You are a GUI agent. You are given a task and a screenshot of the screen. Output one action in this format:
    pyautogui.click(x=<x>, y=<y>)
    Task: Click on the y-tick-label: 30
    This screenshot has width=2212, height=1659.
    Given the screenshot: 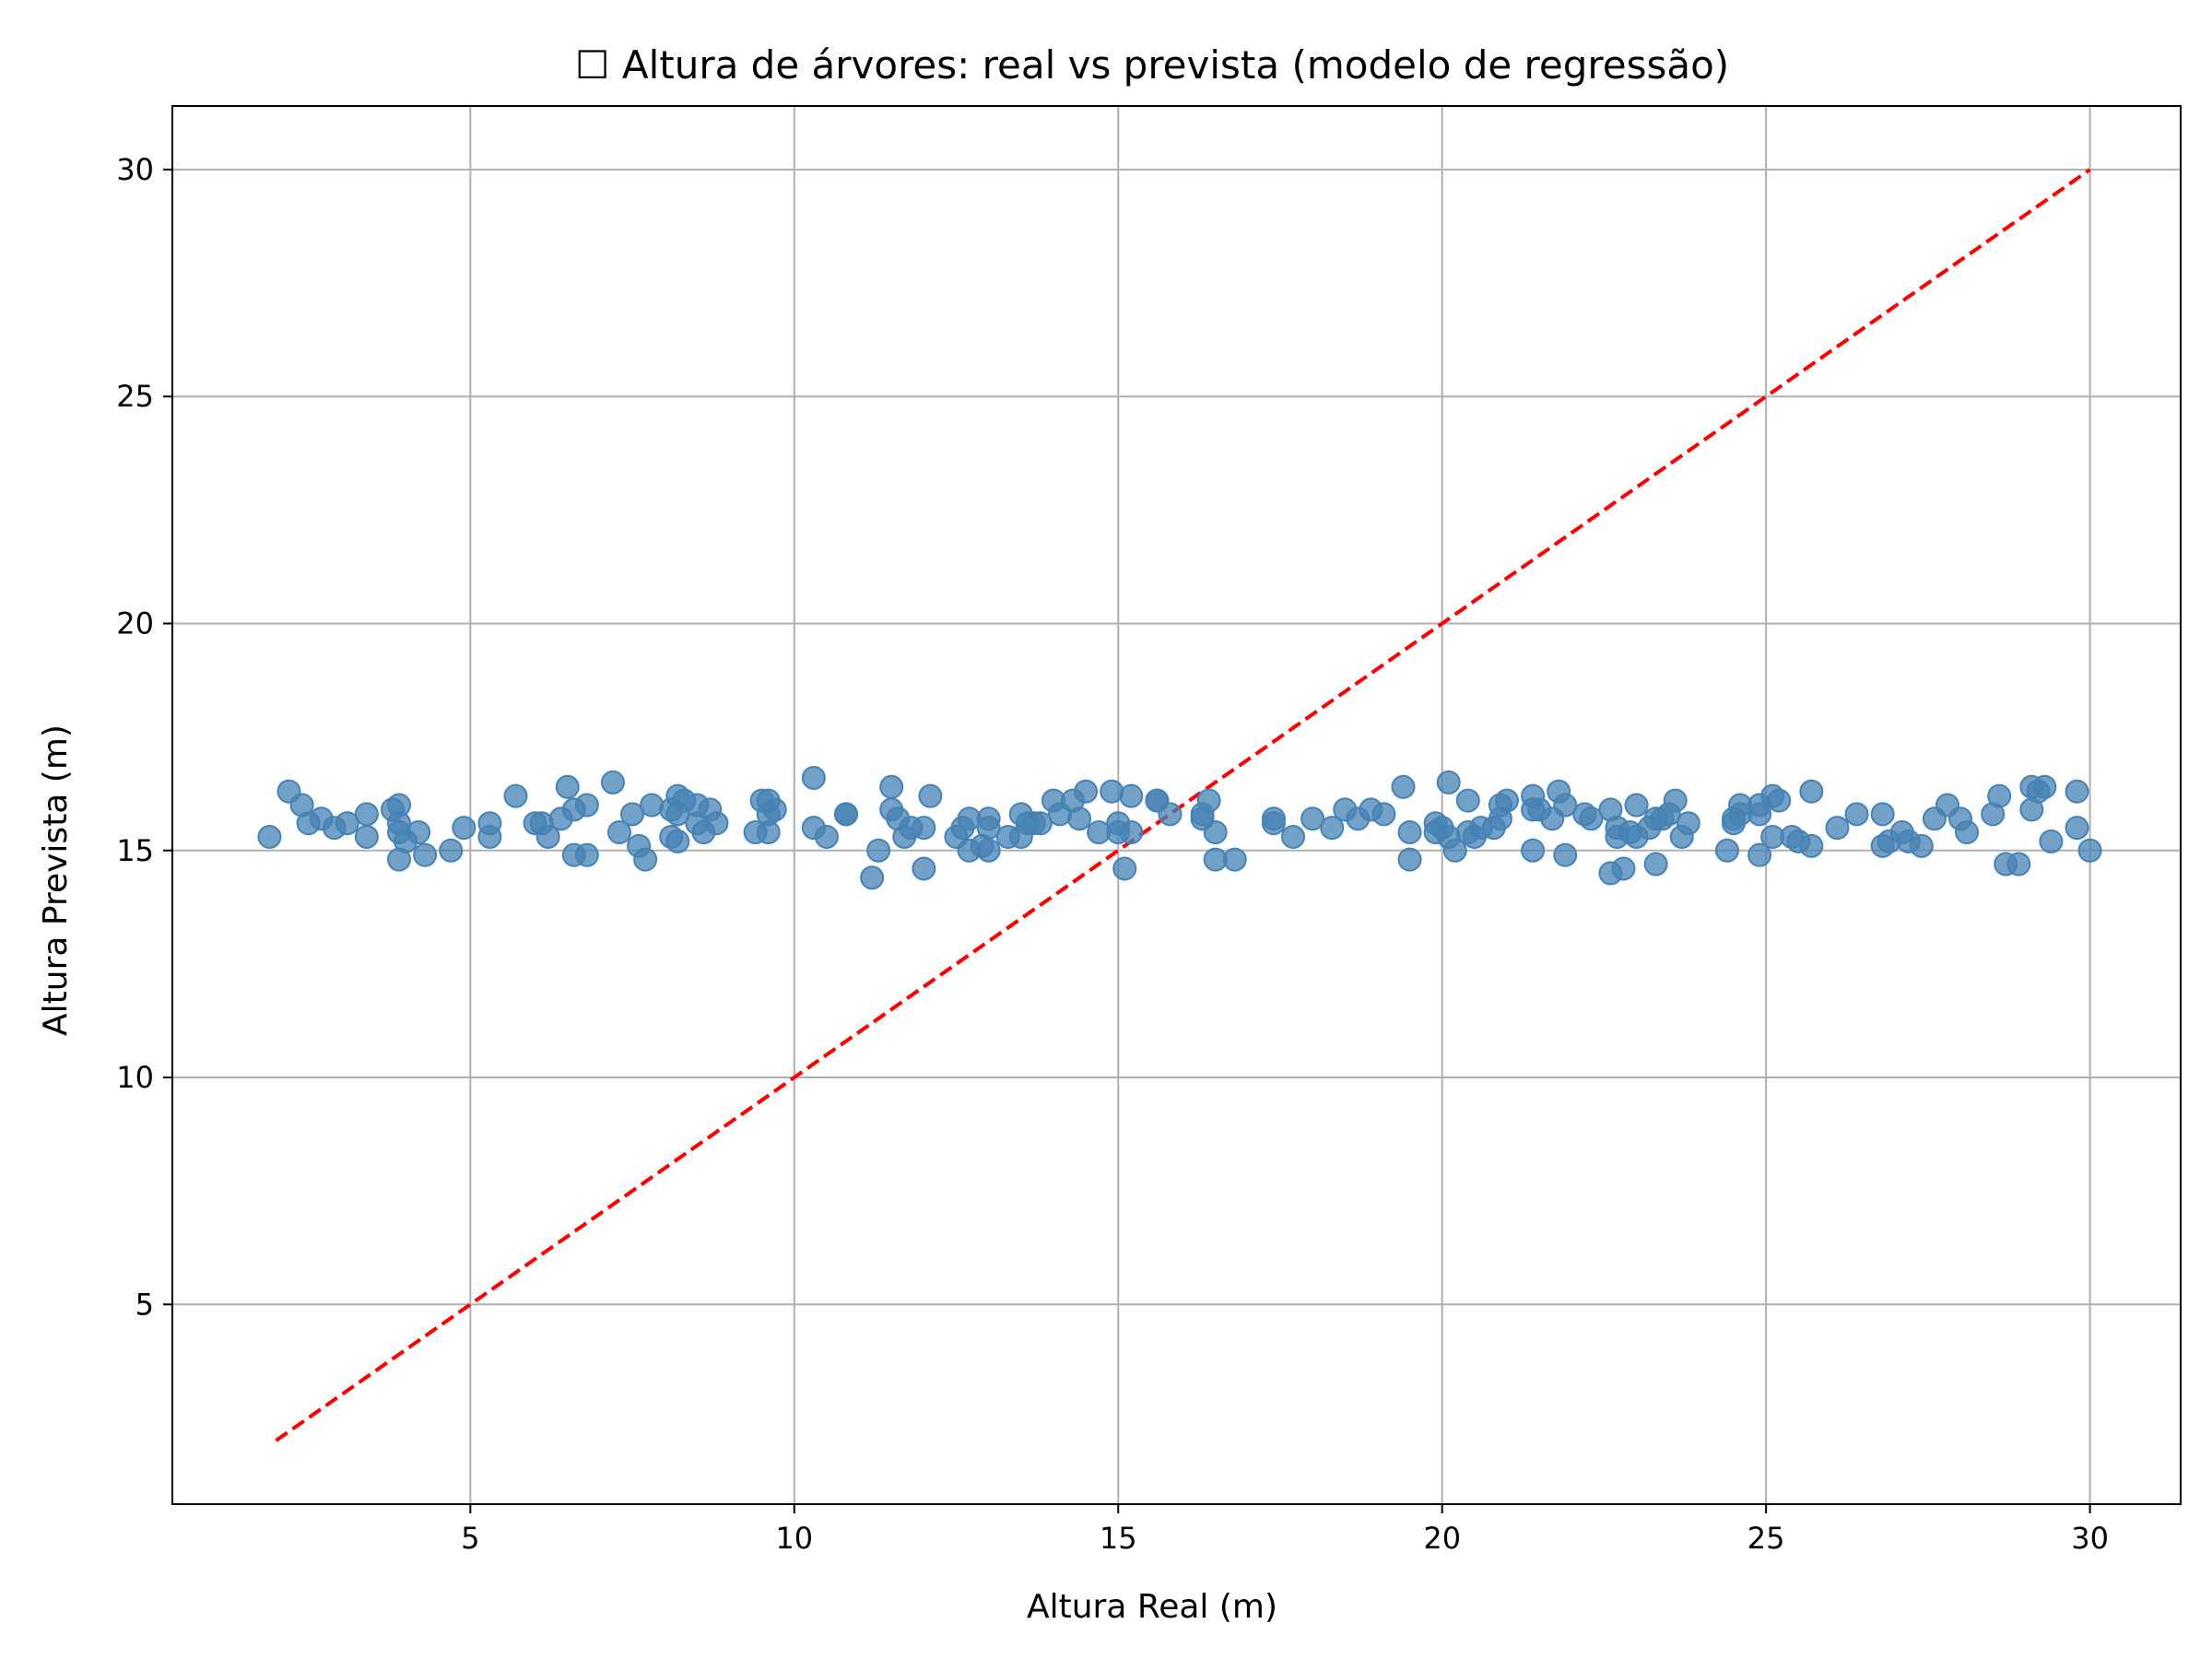 What is the action you would take?
    pyautogui.click(x=135, y=169)
    